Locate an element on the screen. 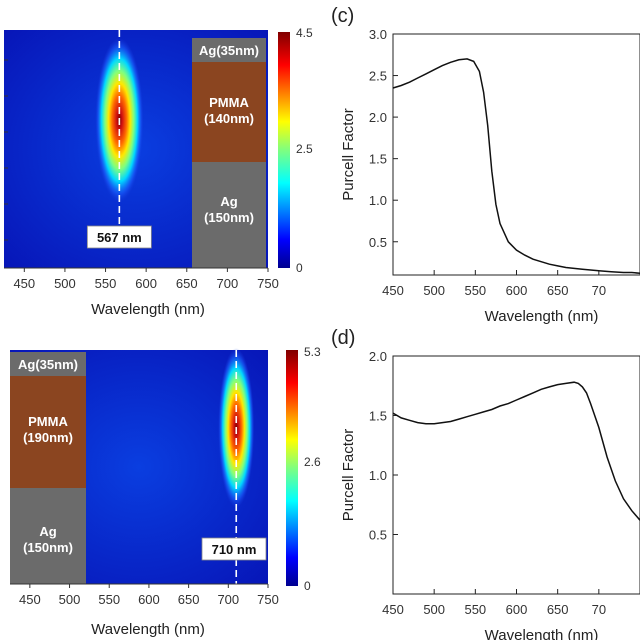 The height and width of the screenshot is (640, 640). layer-pmma-bottom-label-2: (190nm) is located at coordinates (48, 437).